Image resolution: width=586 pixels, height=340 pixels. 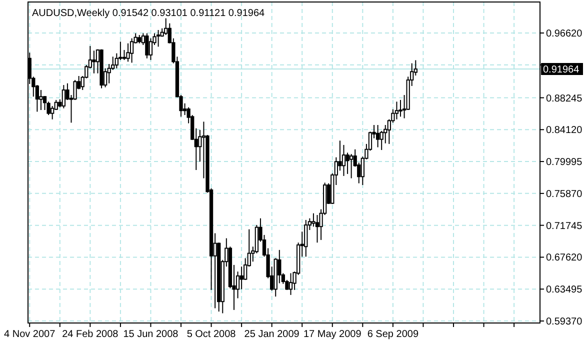 I want to click on y-tick-label: 0.71745, so click(x=564, y=226).